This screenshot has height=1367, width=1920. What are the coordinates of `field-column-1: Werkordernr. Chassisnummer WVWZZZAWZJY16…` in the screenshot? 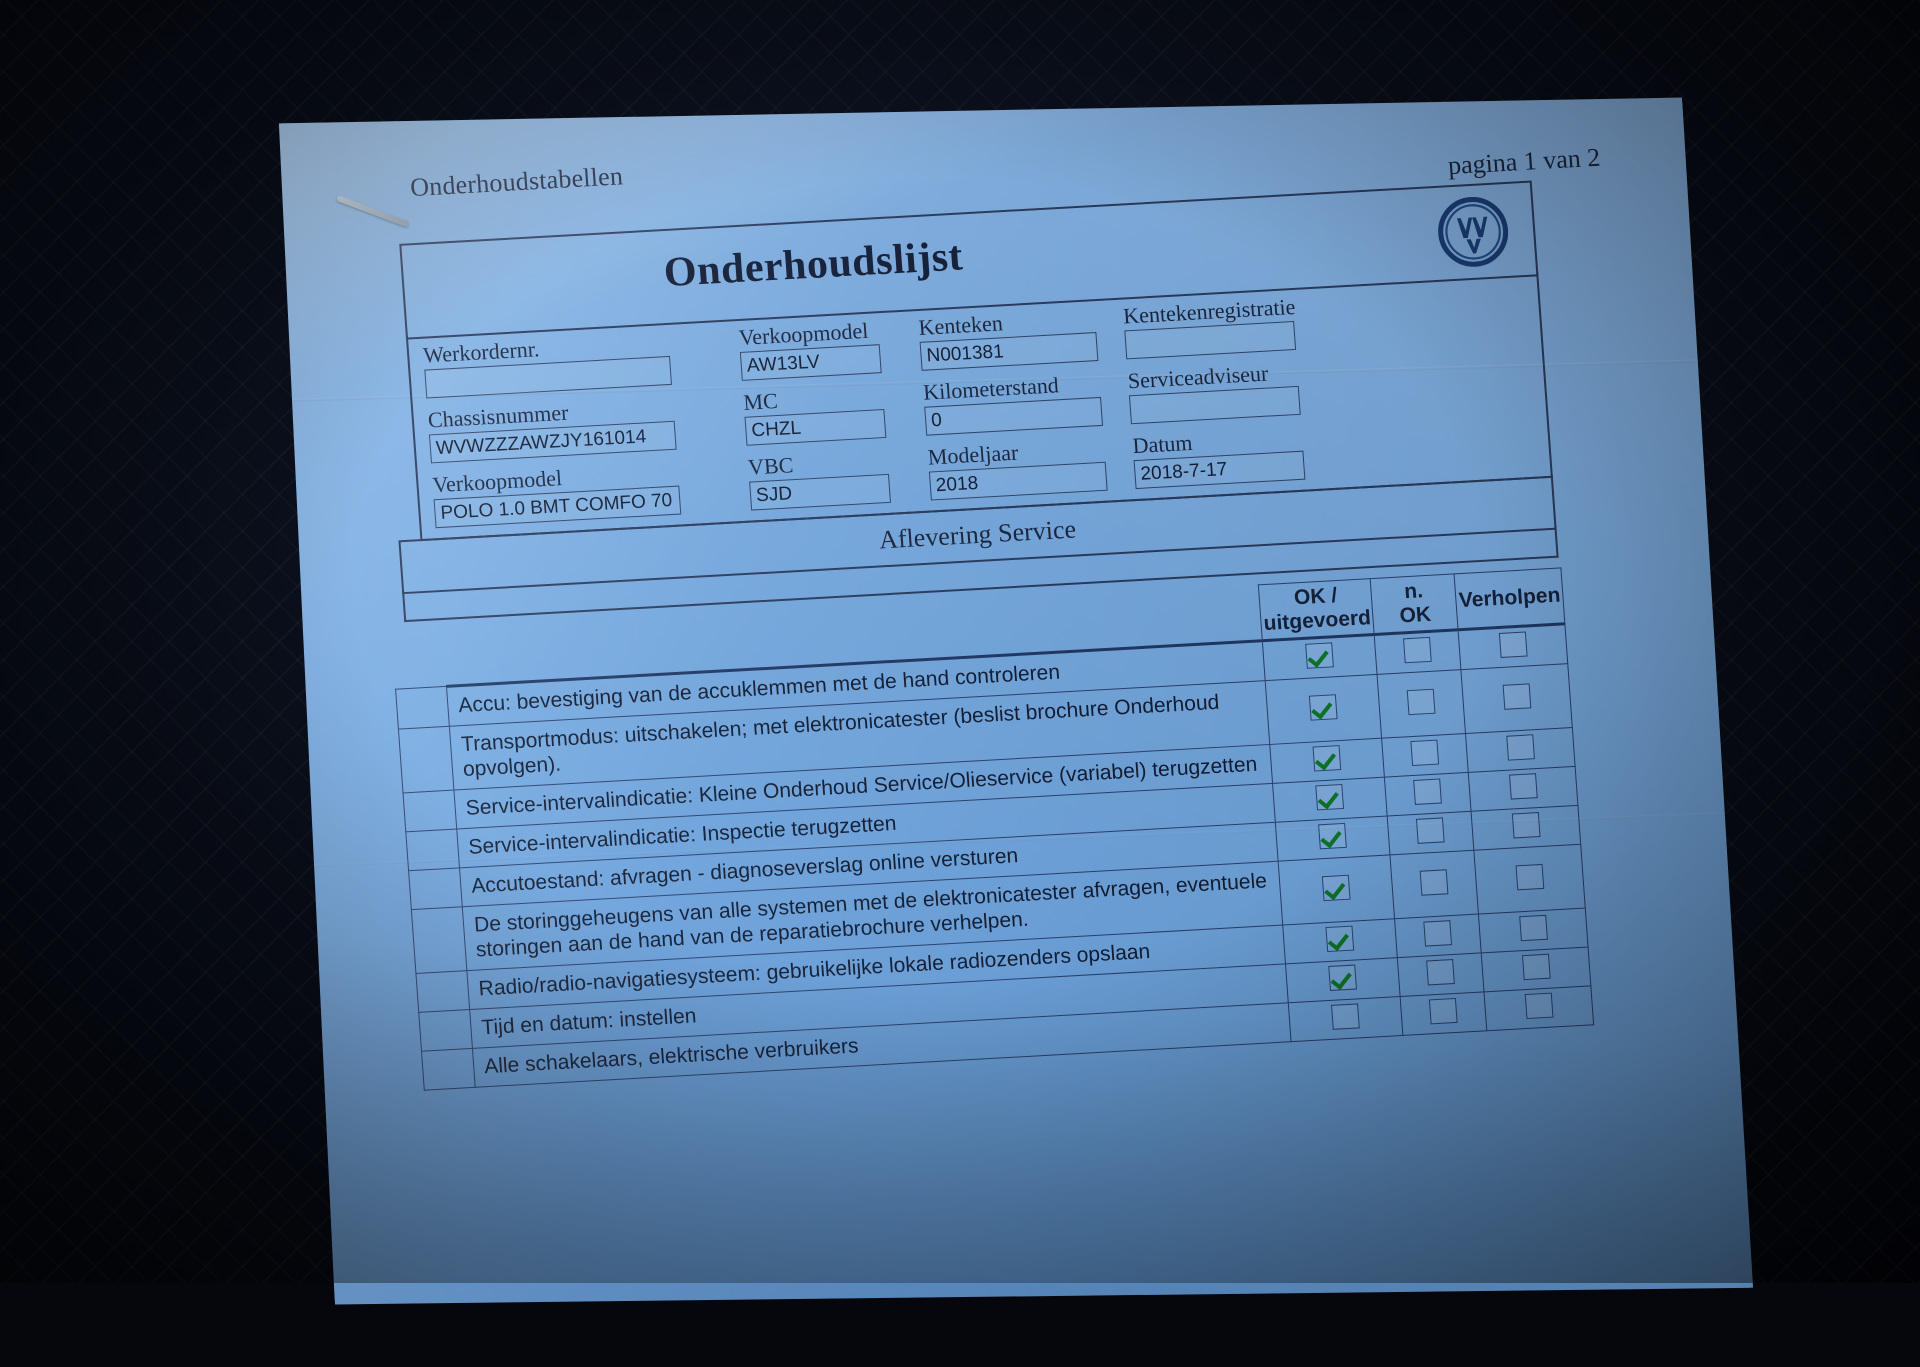 It's located at (554, 433).